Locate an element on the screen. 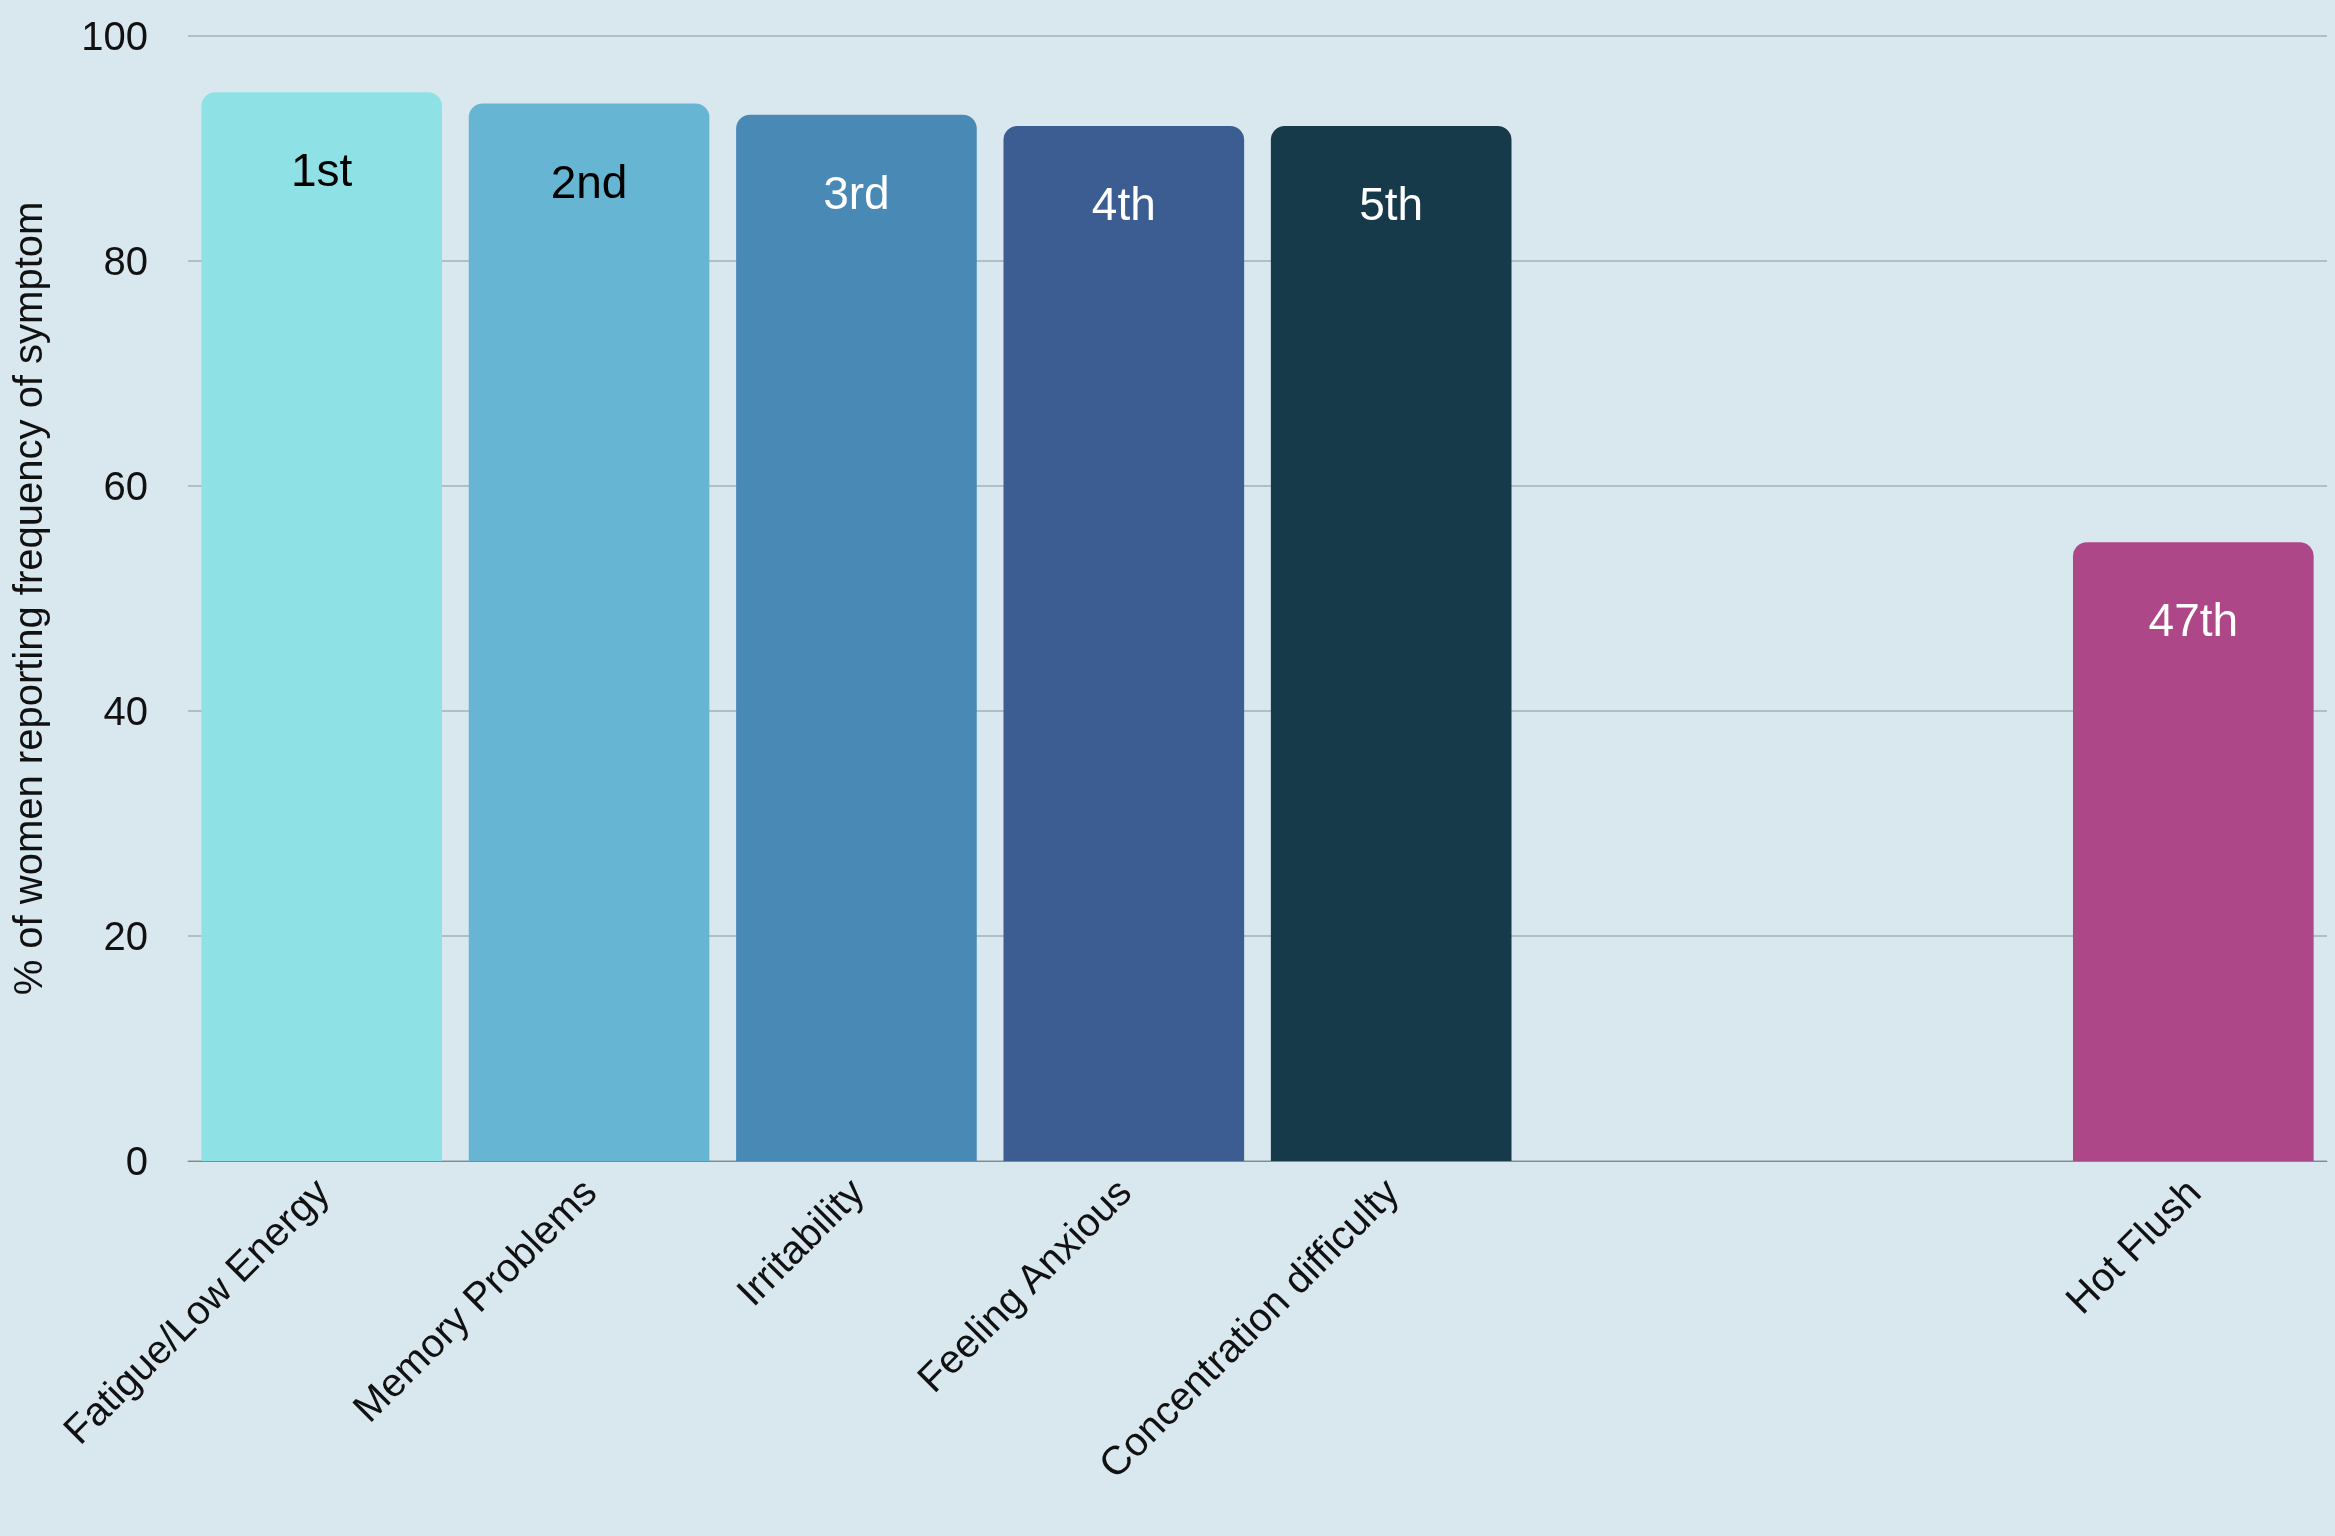 This screenshot has height=1536, width=2335. annotation: 1st is located at coordinates (322, 170).